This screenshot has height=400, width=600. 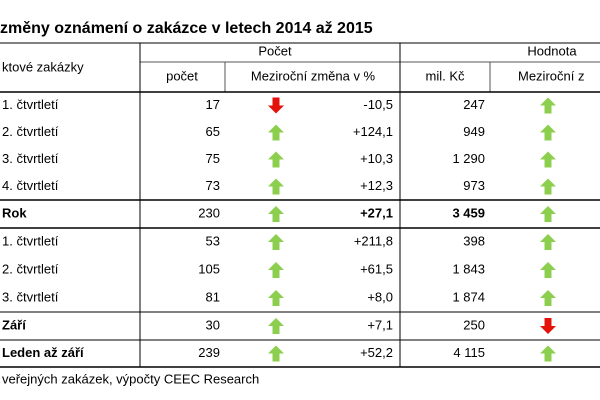 What do you see at coordinates (213, 104) in the screenshot?
I see `cell-count: 17` at bounding box center [213, 104].